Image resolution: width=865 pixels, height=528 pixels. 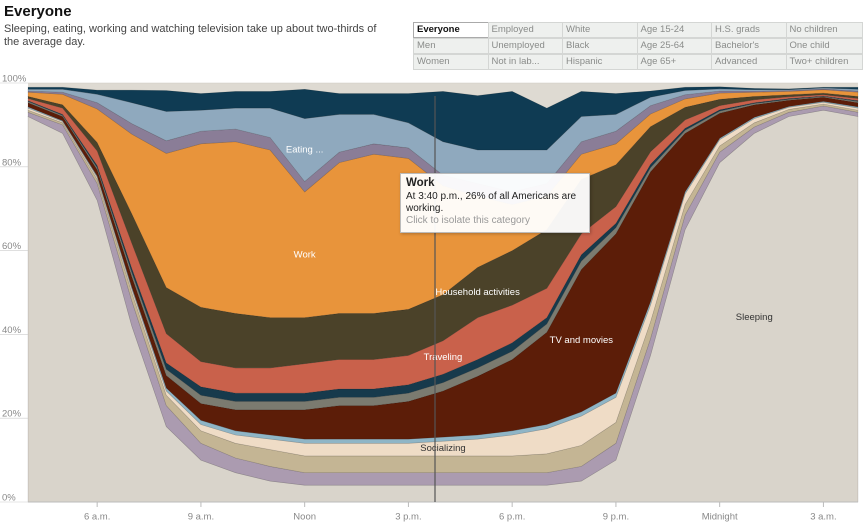 I want to click on filter-button: Black, so click(x=600, y=46).